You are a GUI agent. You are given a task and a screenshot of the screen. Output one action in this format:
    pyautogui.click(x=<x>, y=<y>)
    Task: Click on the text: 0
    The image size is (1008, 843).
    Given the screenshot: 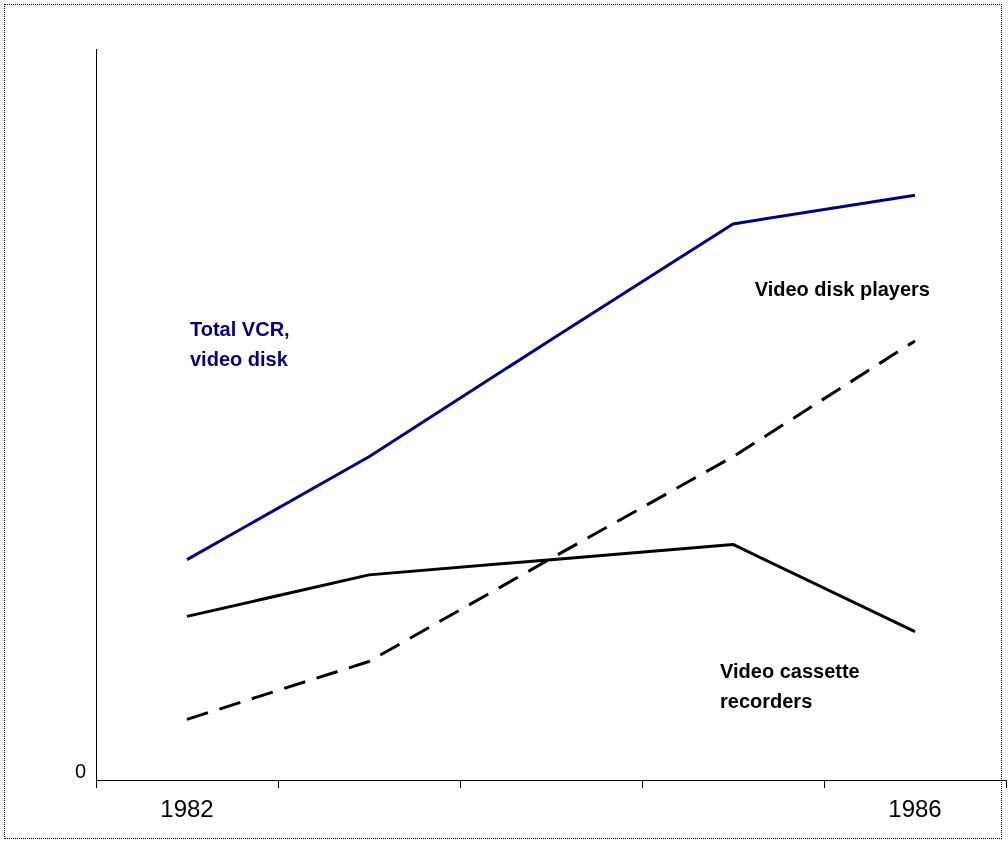 What is the action you would take?
    pyautogui.click(x=80, y=770)
    